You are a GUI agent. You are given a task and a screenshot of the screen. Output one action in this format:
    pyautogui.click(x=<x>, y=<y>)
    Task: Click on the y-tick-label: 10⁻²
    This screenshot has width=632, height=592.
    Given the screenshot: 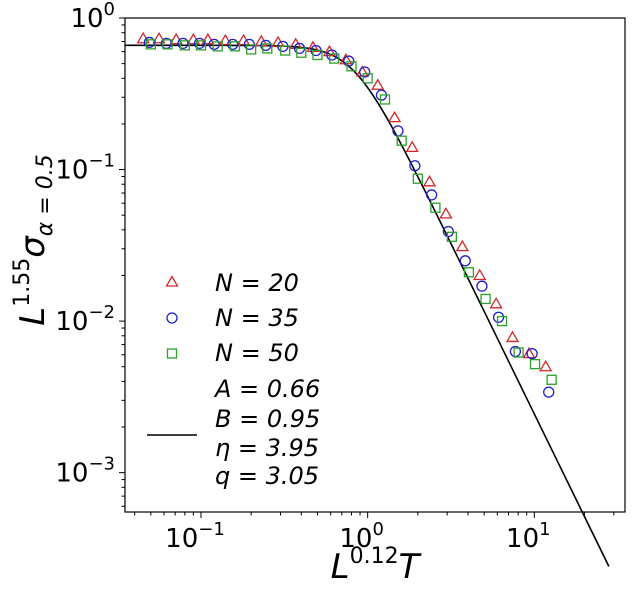 What is the action you would take?
    pyautogui.click(x=85, y=319)
    